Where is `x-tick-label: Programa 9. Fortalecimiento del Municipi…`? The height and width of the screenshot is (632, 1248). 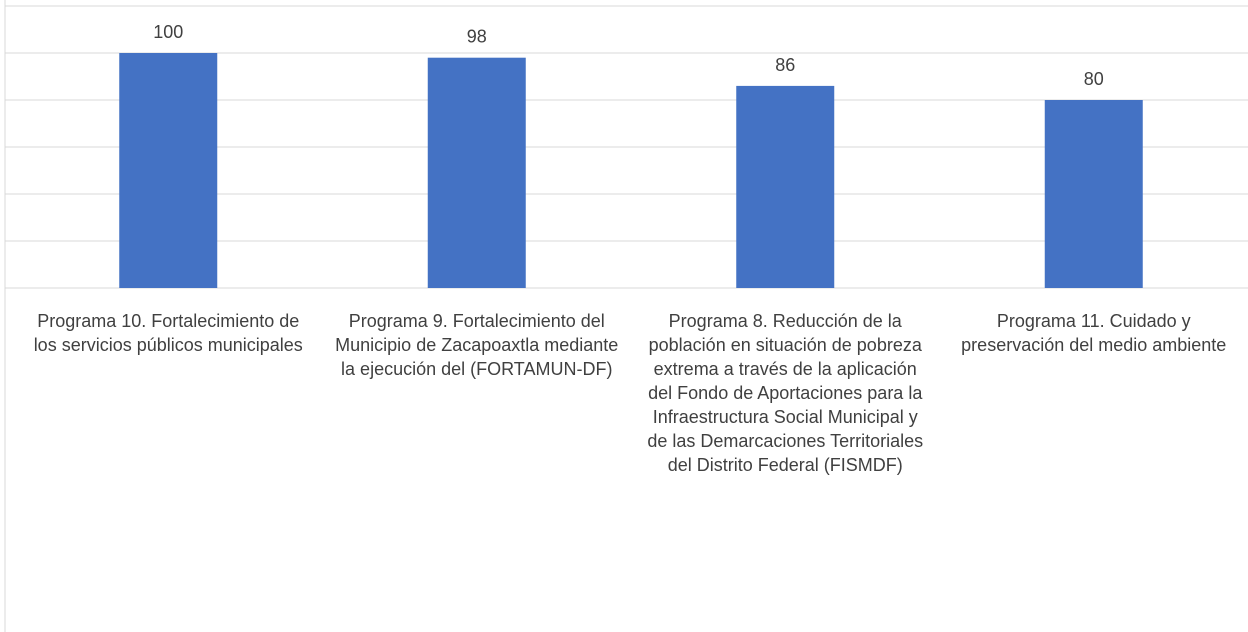 x-tick-label: Programa 9. Fortalecimiento del Municipi… is located at coordinates (477, 345).